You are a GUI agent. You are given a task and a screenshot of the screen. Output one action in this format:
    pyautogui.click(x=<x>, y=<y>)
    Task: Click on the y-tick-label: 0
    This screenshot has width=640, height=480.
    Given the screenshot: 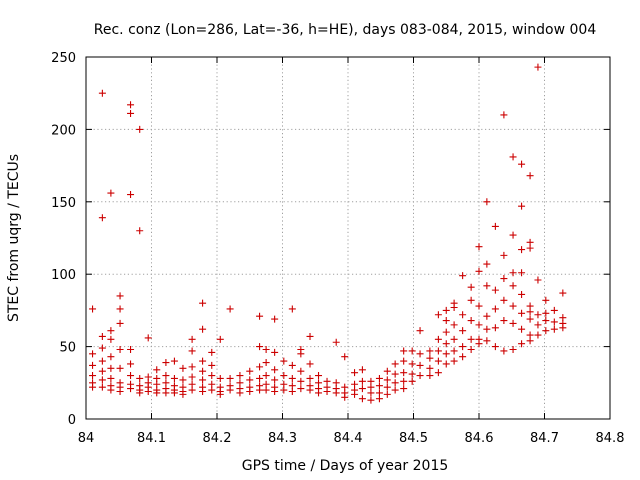 What is the action you would take?
    pyautogui.click(x=72, y=420)
    